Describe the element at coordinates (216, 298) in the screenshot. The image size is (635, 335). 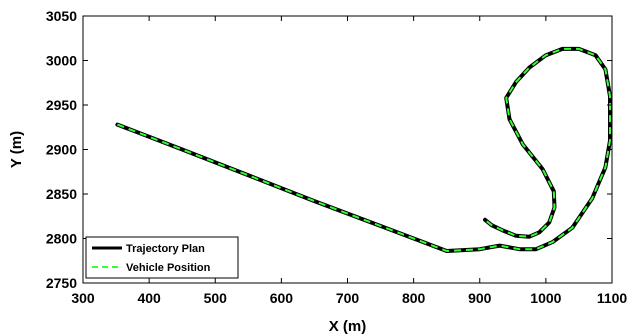
I see `x-tick-label: 500` at that location.